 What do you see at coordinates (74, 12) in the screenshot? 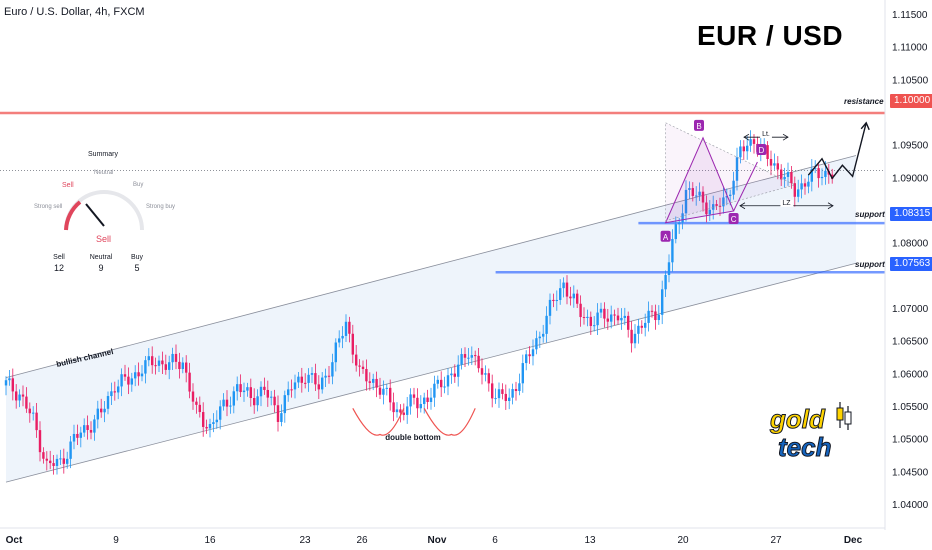
I see `symbol-title: Euro / U.S. Dollar, 4h, FXCM` at bounding box center [74, 12].